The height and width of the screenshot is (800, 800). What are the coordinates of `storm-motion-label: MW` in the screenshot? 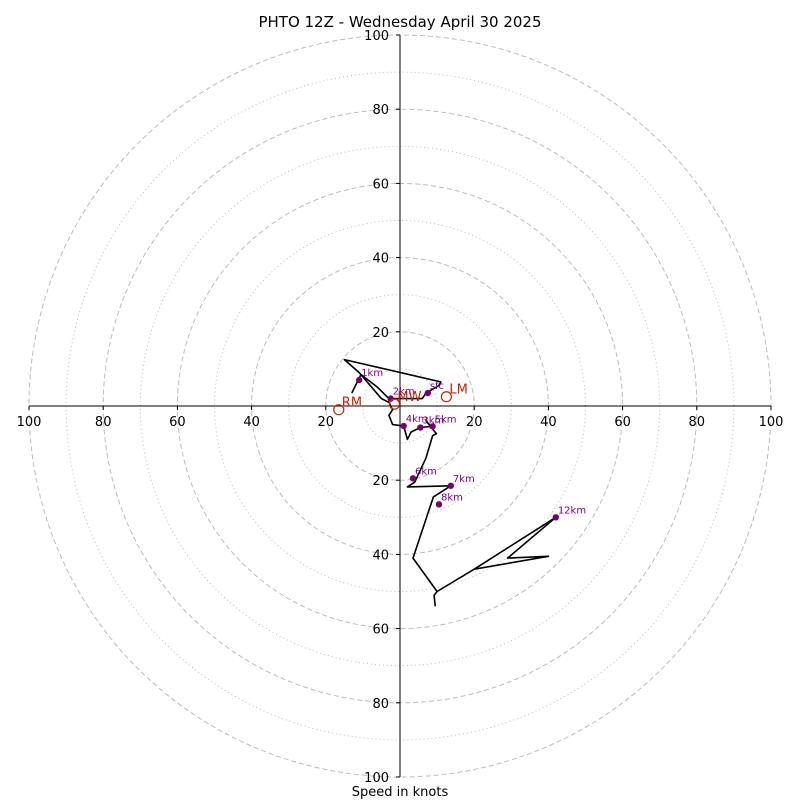 It's located at (409, 397).